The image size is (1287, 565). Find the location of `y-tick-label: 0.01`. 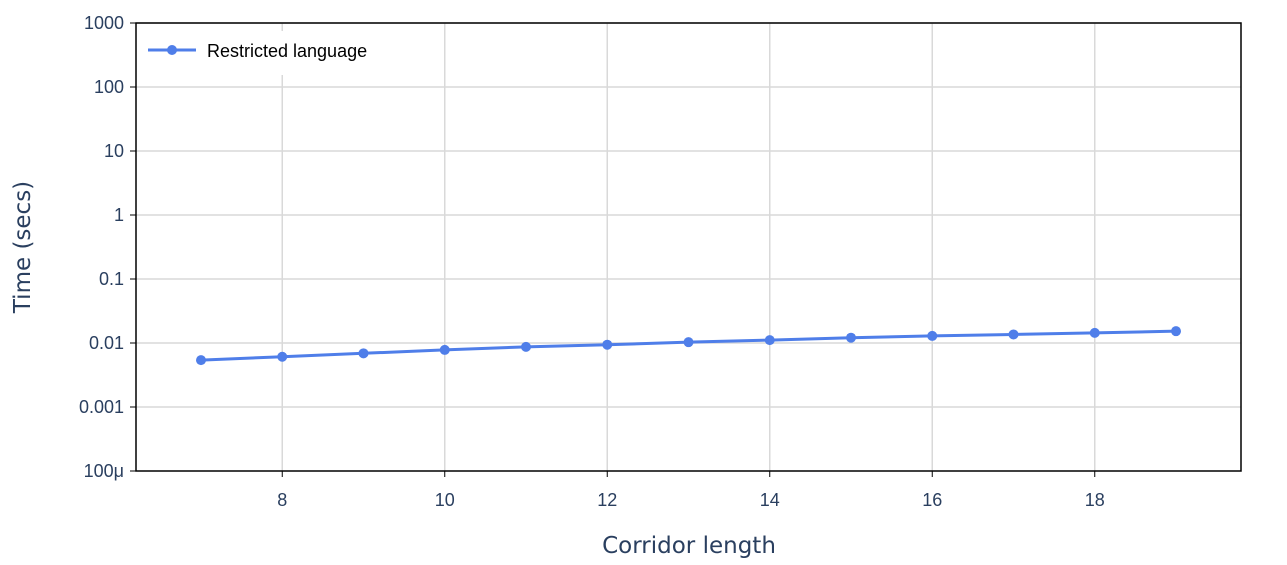

y-tick-label: 0.01 is located at coordinates (106, 343).